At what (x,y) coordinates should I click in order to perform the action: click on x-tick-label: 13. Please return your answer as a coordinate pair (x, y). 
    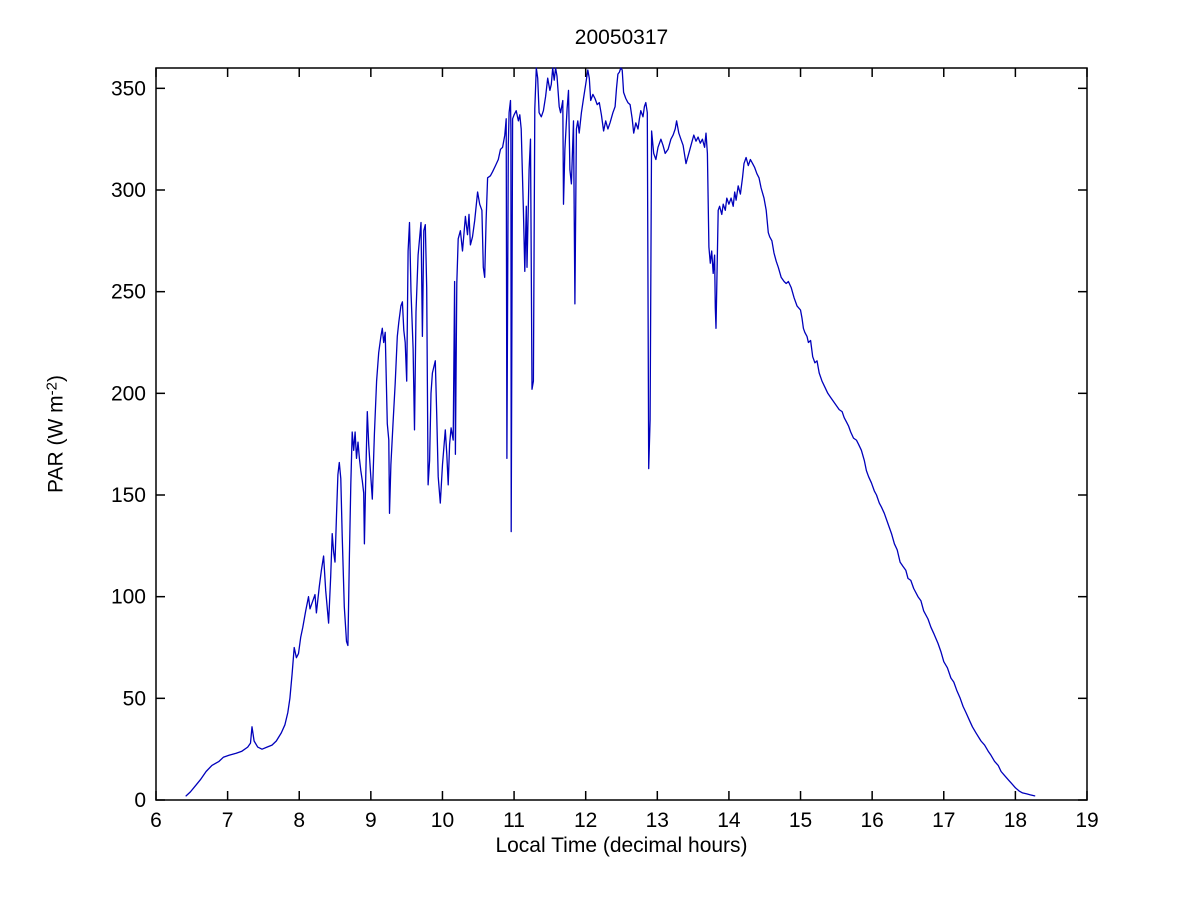
    Looking at the image, I should click on (657, 820).